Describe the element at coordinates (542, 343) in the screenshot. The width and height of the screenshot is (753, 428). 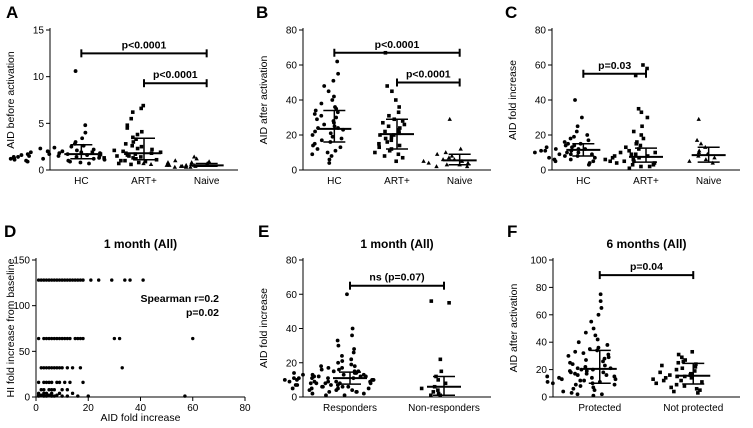
I see `panel-f-y-tick-label: 40` at that location.